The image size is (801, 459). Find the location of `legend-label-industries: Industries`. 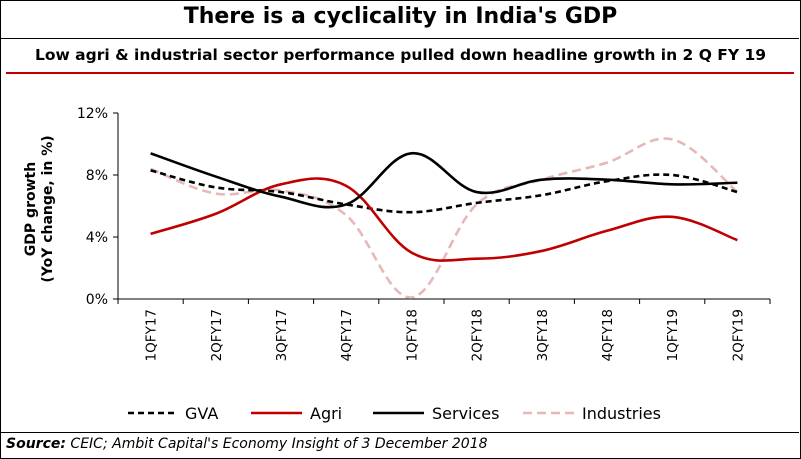

legend-label-industries: Industries is located at coordinates (621, 413).